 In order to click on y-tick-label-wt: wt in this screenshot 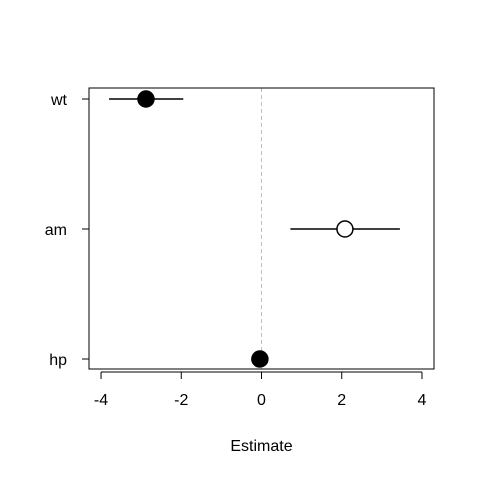, I will do `click(59, 100)`.